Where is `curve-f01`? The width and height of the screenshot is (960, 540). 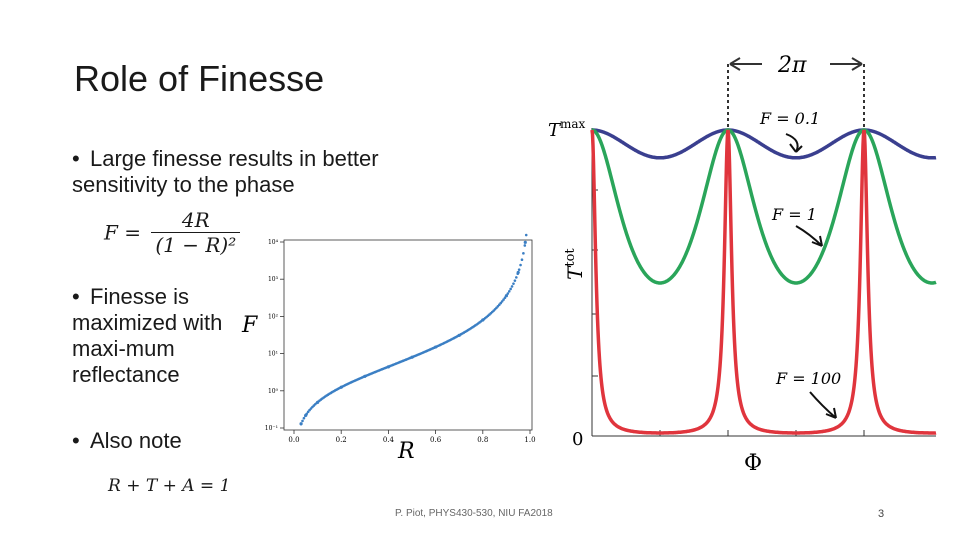 curve-f01 is located at coordinates (764, 144).